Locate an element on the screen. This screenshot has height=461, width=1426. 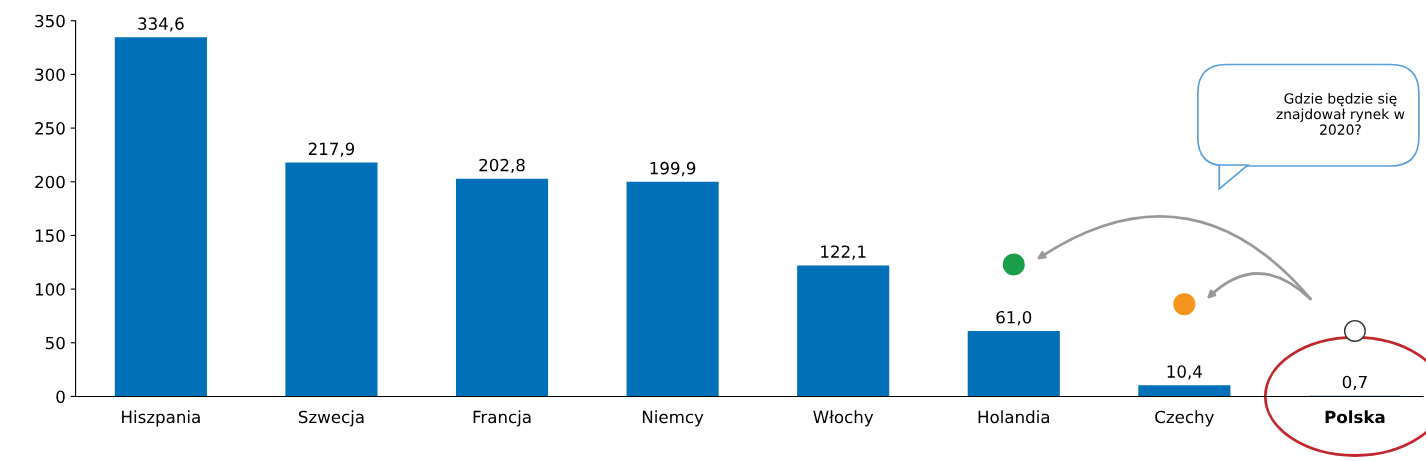
x-tick-label: Szwecja is located at coordinates (331, 418).